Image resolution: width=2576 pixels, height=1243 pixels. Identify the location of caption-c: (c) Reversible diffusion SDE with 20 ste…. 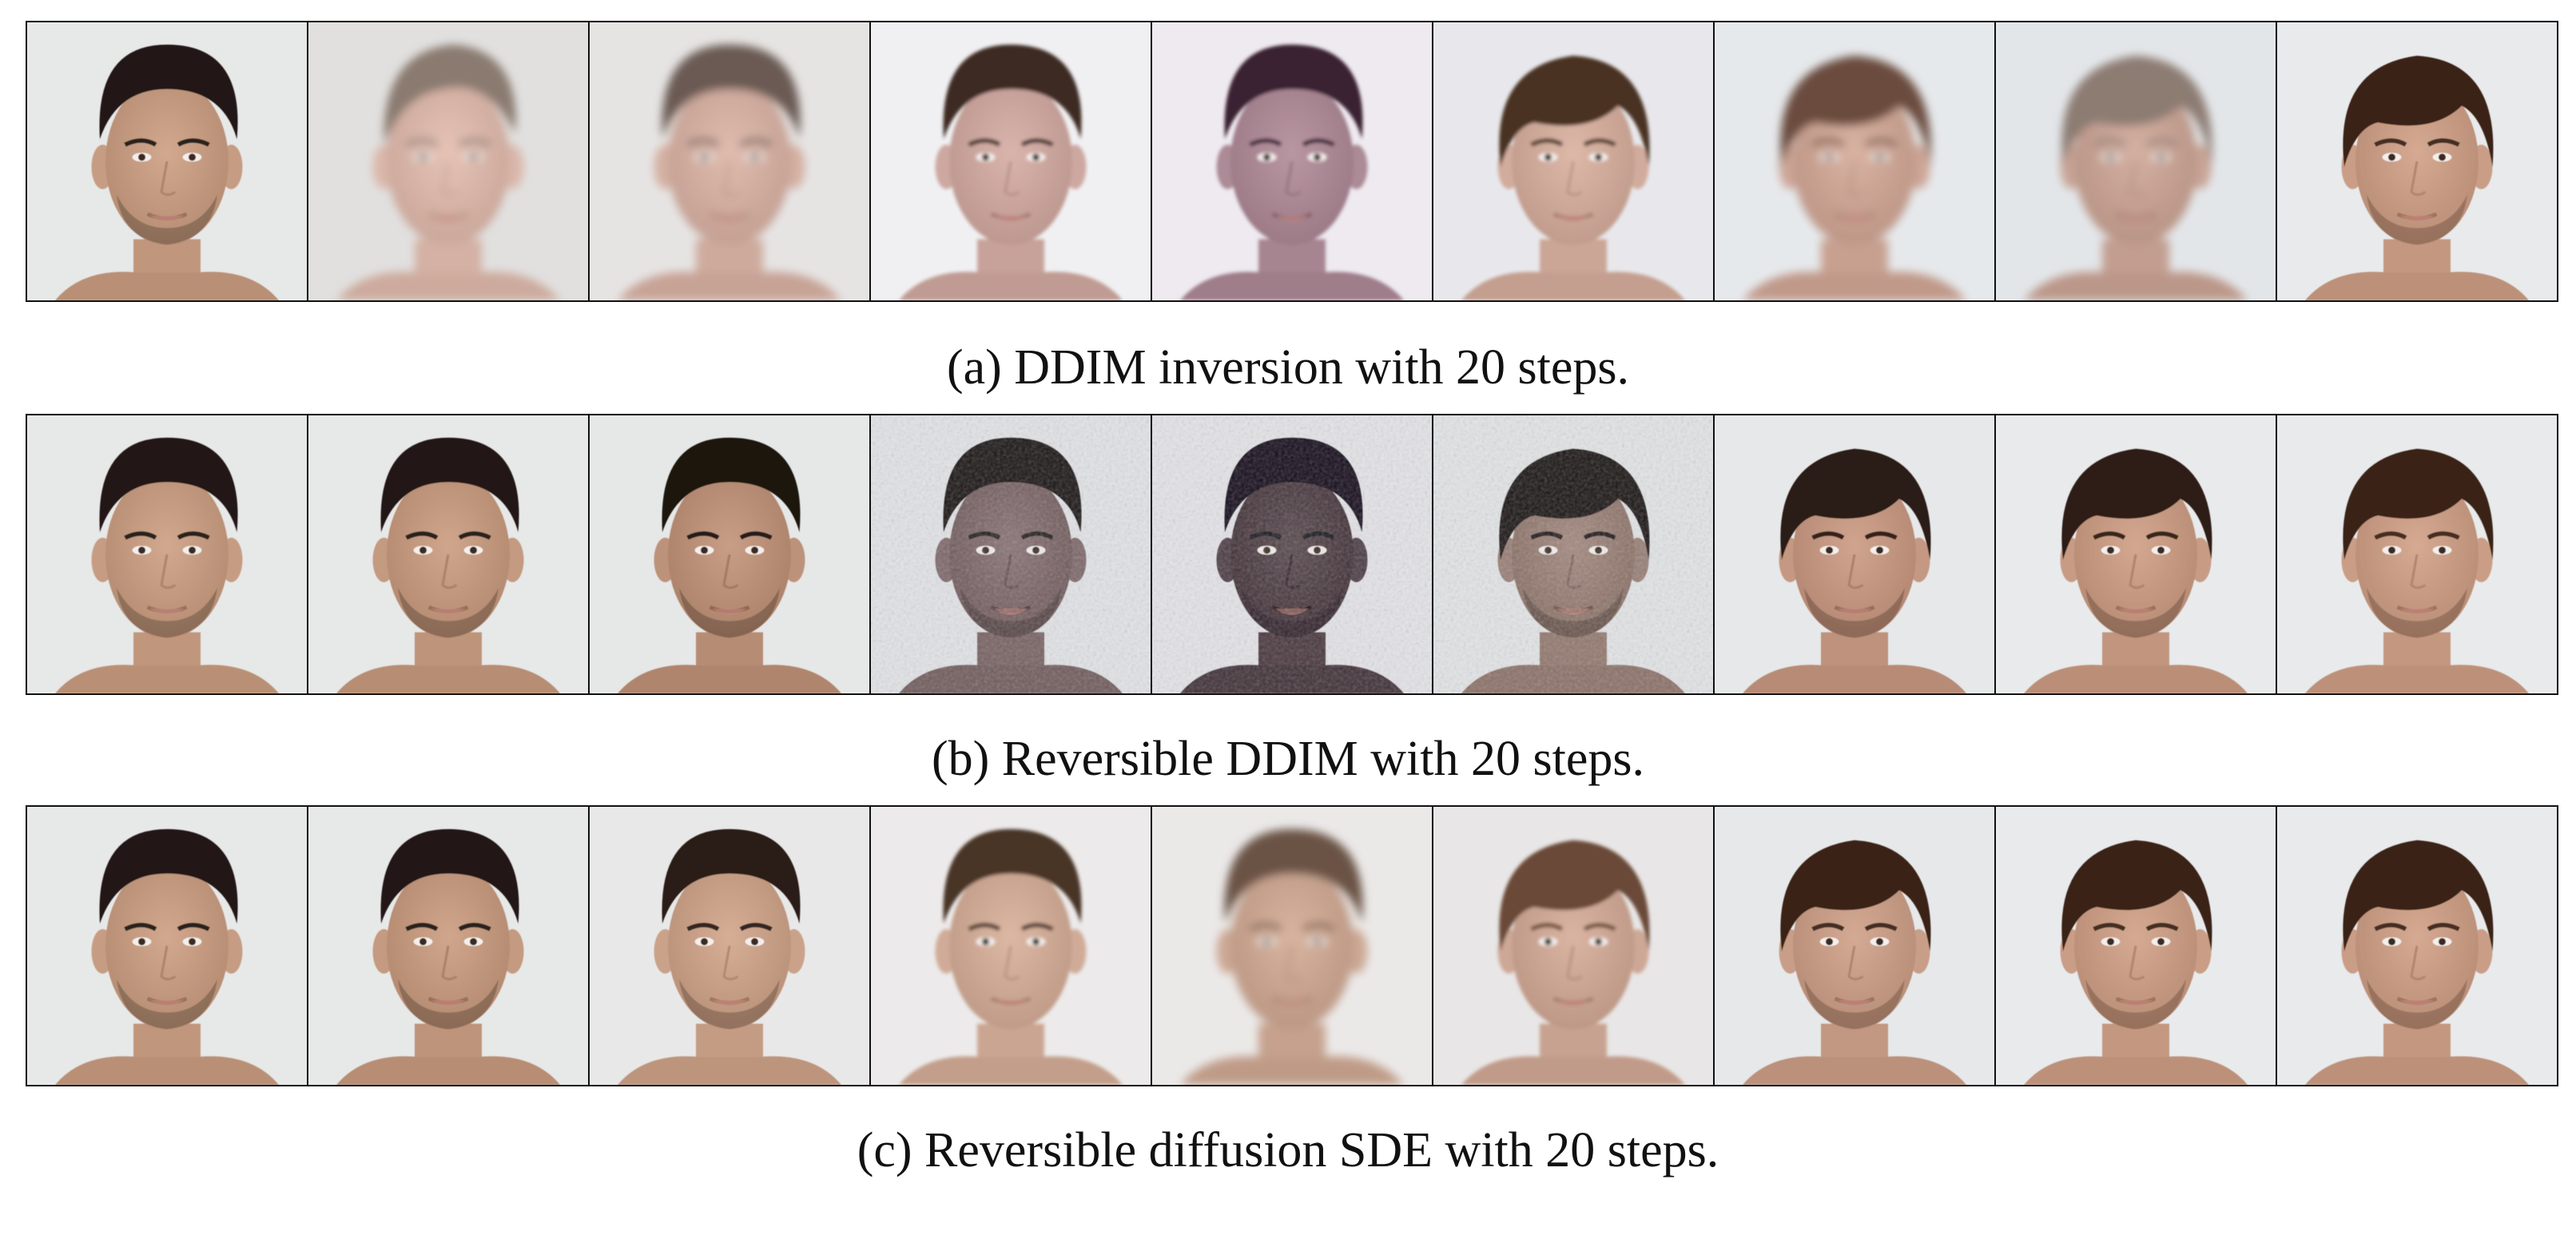
(1288, 1150).